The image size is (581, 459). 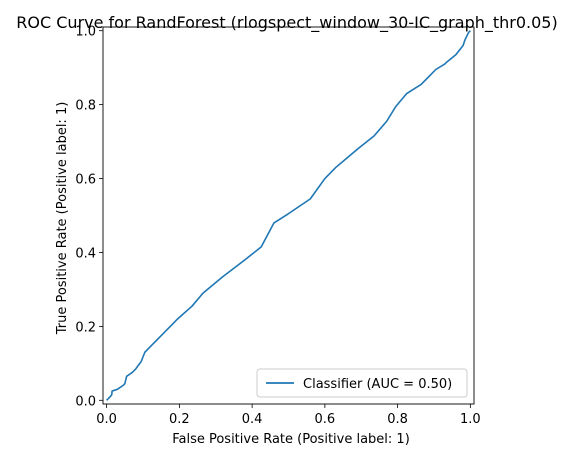 I want to click on legend-box, so click(x=362, y=383).